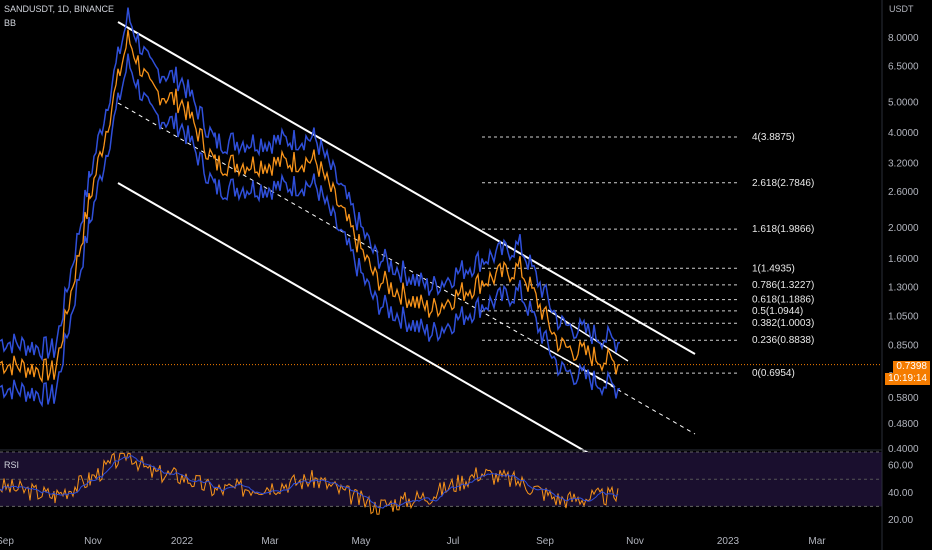  I want to click on time-tick-7: Nov, so click(635, 541).